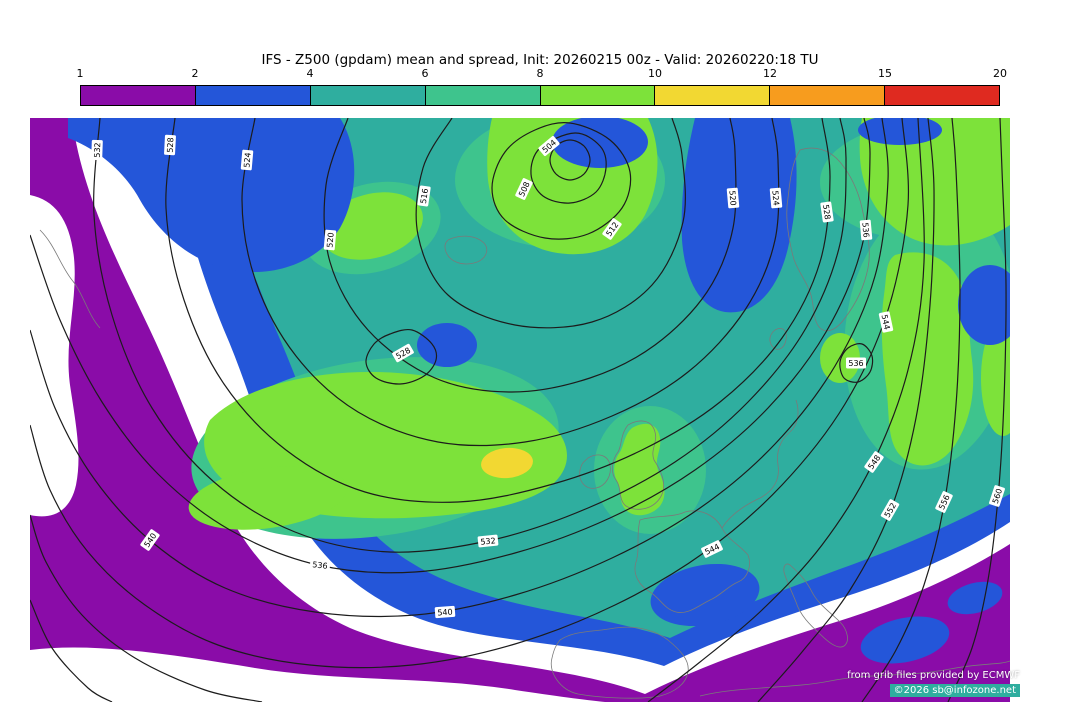 Image resolution: width=1080 pixels, height=718 pixels. What do you see at coordinates (975, 598) in the screenshot?
I see `region-blue-patch-south2` at bounding box center [975, 598].